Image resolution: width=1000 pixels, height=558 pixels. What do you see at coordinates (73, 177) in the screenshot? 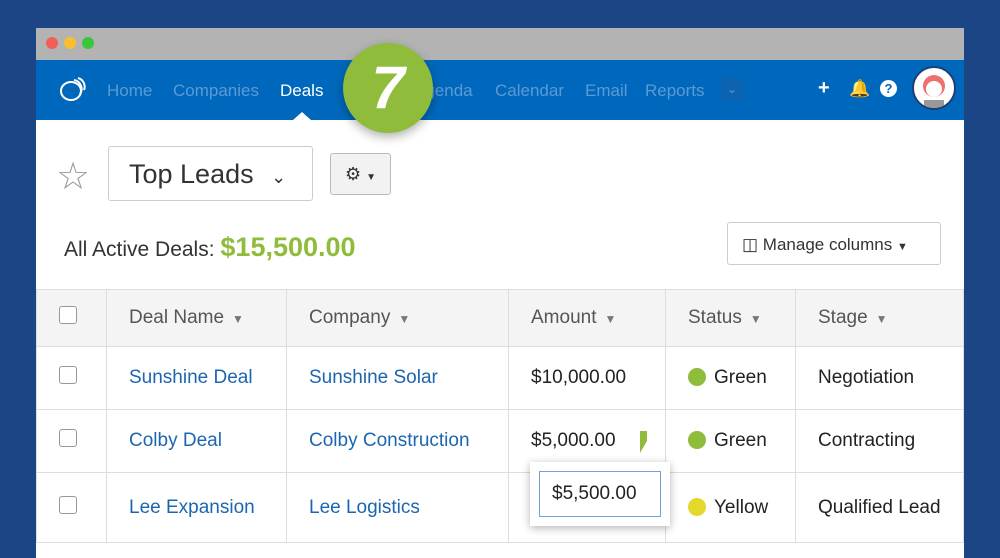
I see `favorite-star-icon: ☆` at bounding box center [73, 177].